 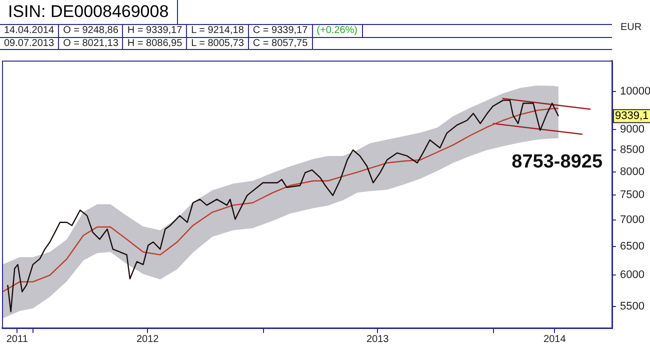 I want to click on chart-title: ISIN: DE0008469008, so click(x=89, y=12).